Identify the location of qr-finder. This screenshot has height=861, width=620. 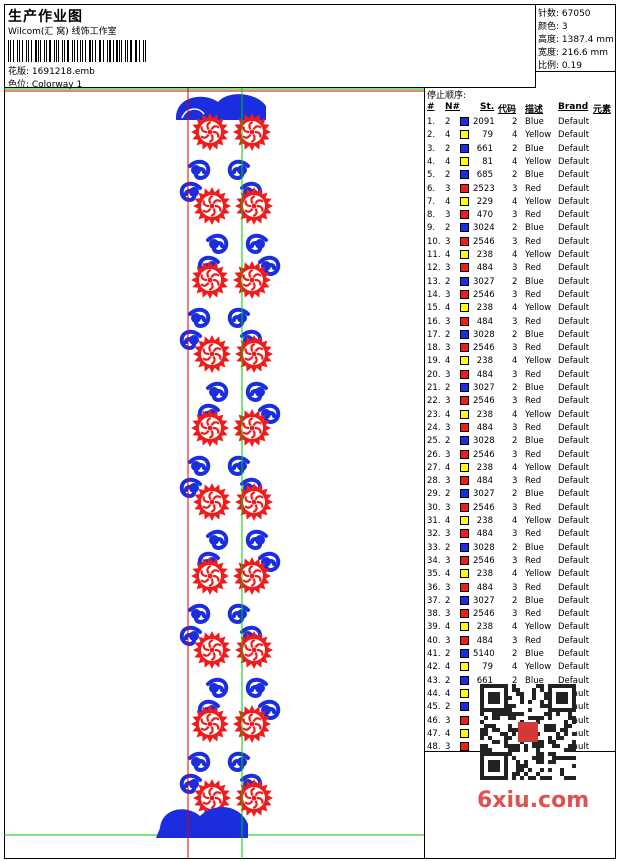
(562, 698).